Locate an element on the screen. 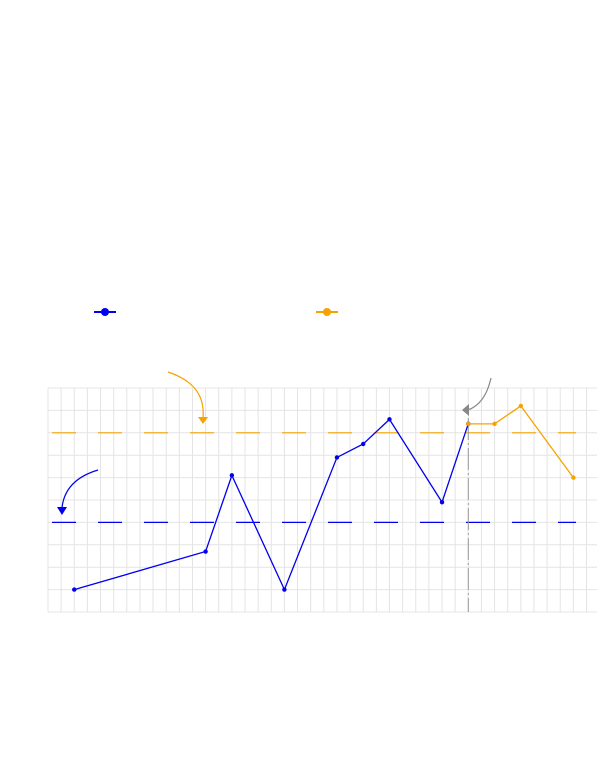 Image resolution: width=600 pixels, height=764 pixels. legend is located at coordinates (300, 312).